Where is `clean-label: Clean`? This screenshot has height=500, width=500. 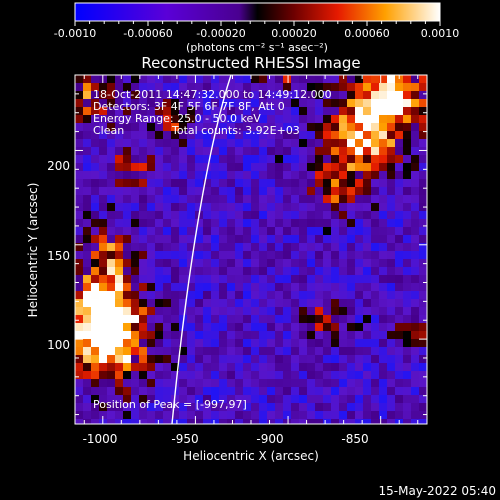
clean-label: Clean is located at coordinates (108, 130).